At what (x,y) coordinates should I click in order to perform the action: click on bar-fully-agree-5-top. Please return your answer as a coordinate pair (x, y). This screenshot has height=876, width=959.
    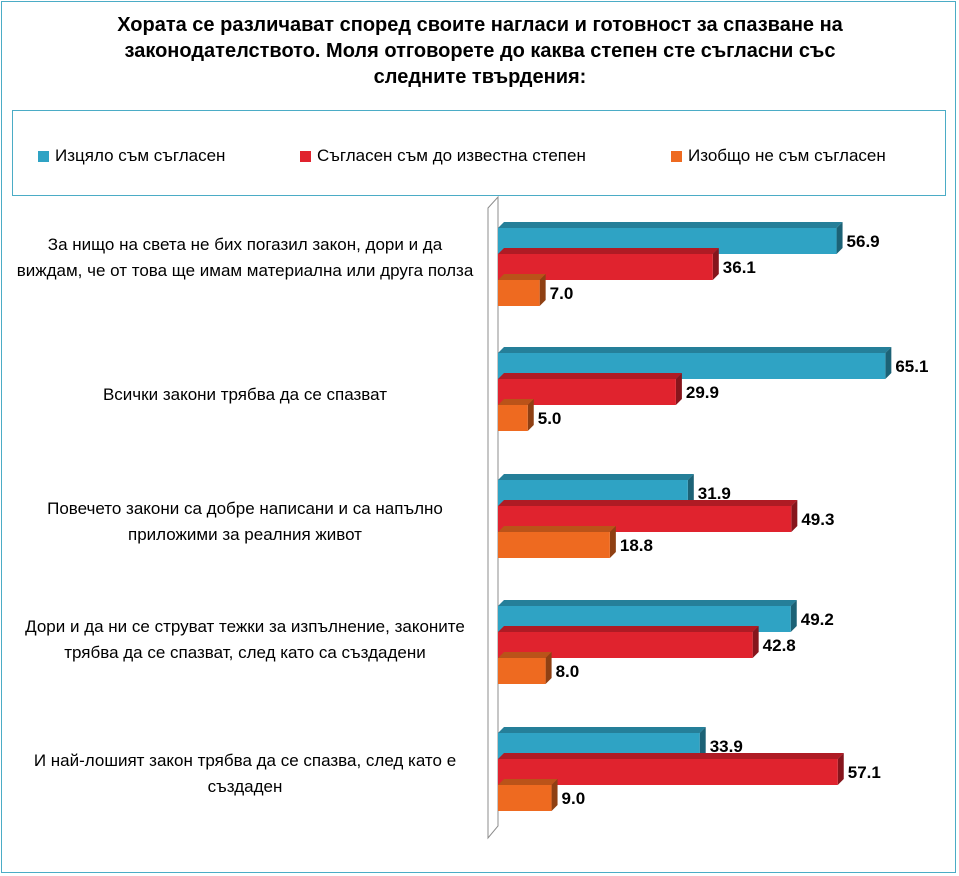
    Looking at the image, I should click on (602, 730).